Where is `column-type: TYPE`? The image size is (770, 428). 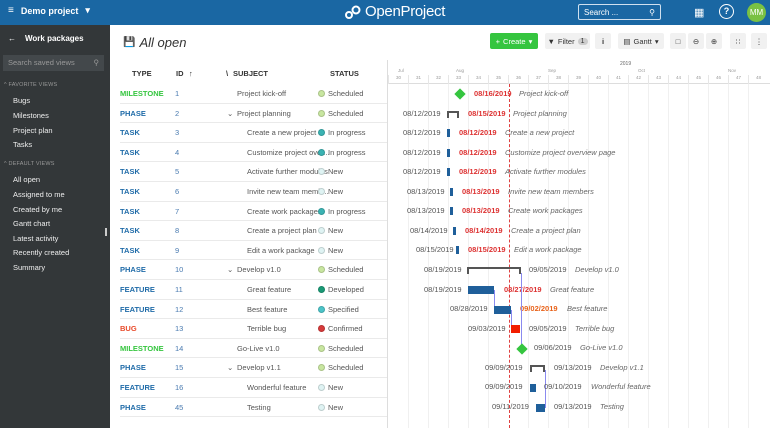
column-type: TYPE is located at coordinates (142, 73).